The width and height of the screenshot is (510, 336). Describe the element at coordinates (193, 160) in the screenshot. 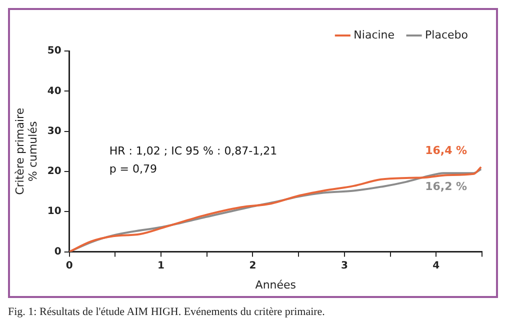

I see `annotation: HR : 1,02 ; IC 95 % : 0,87-1,21 p = 0,79` at that location.